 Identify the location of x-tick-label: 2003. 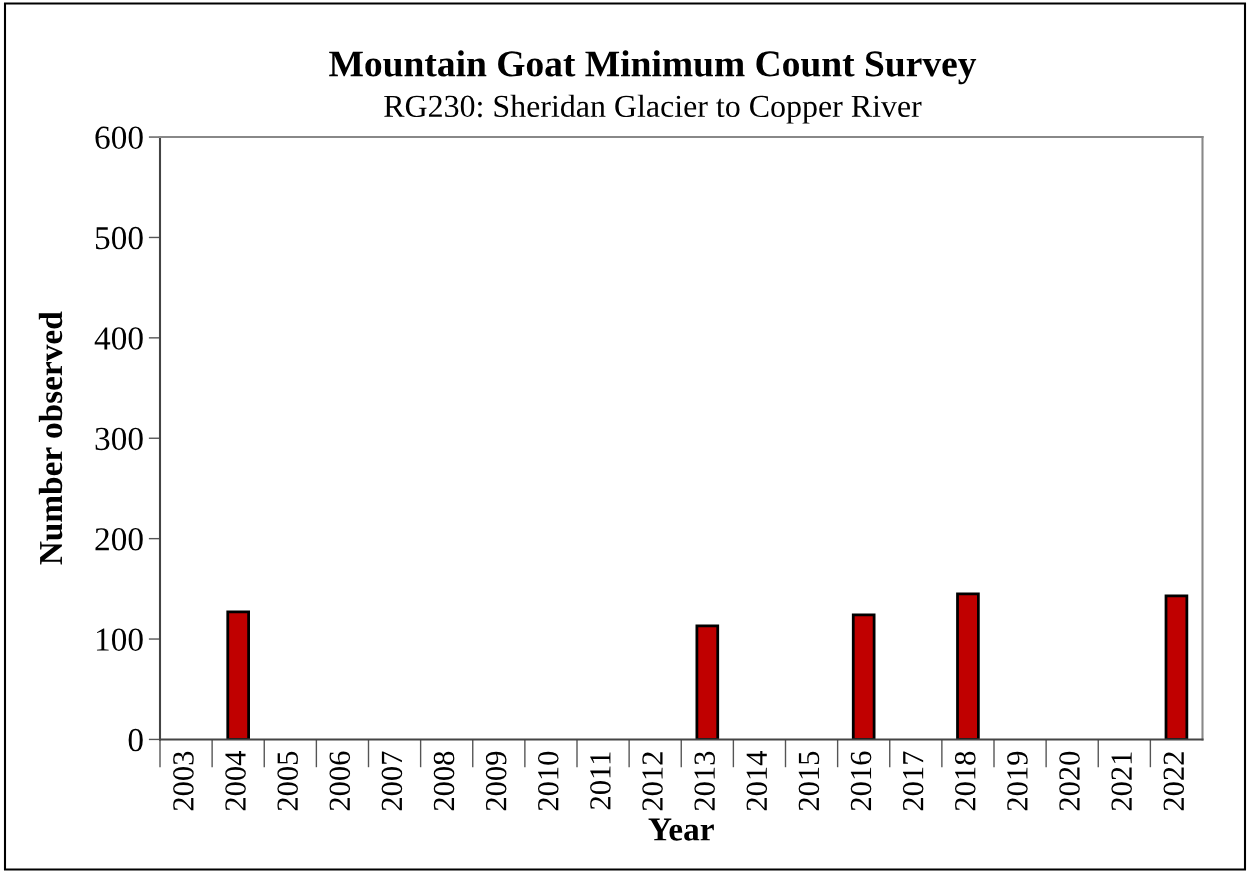
(183, 781).